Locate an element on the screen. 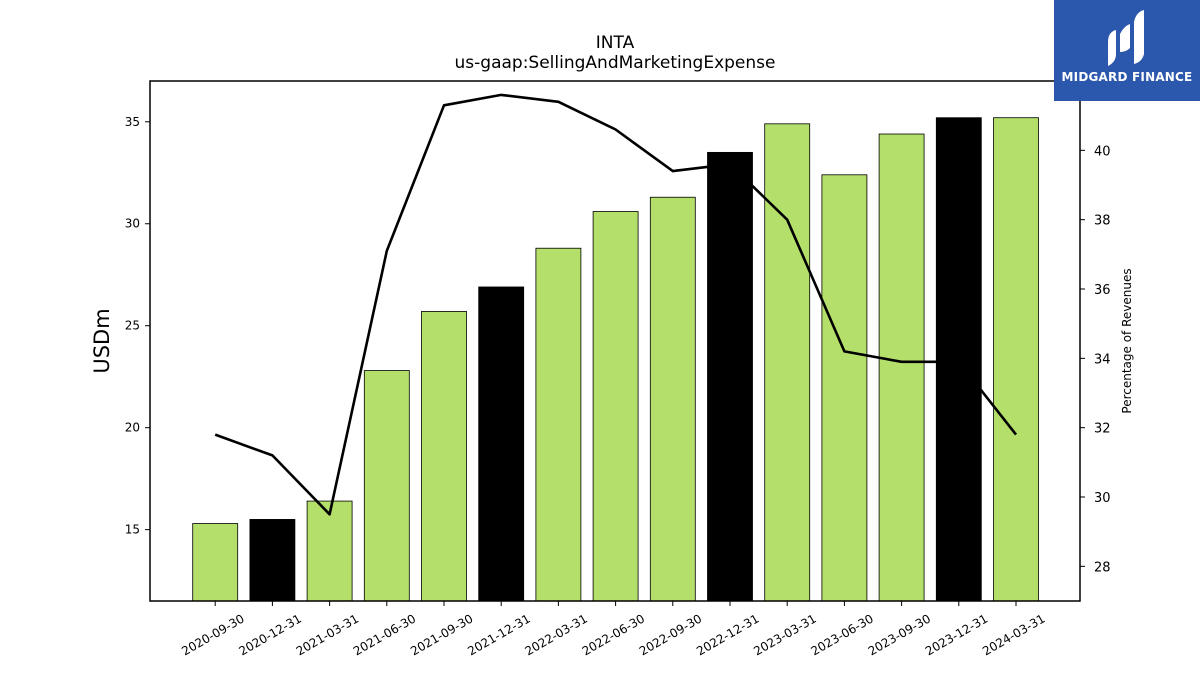 The height and width of the screenshot is (675, 1200). left-axis: 15 20 25 30 35 is located at coordinates (137, 326).